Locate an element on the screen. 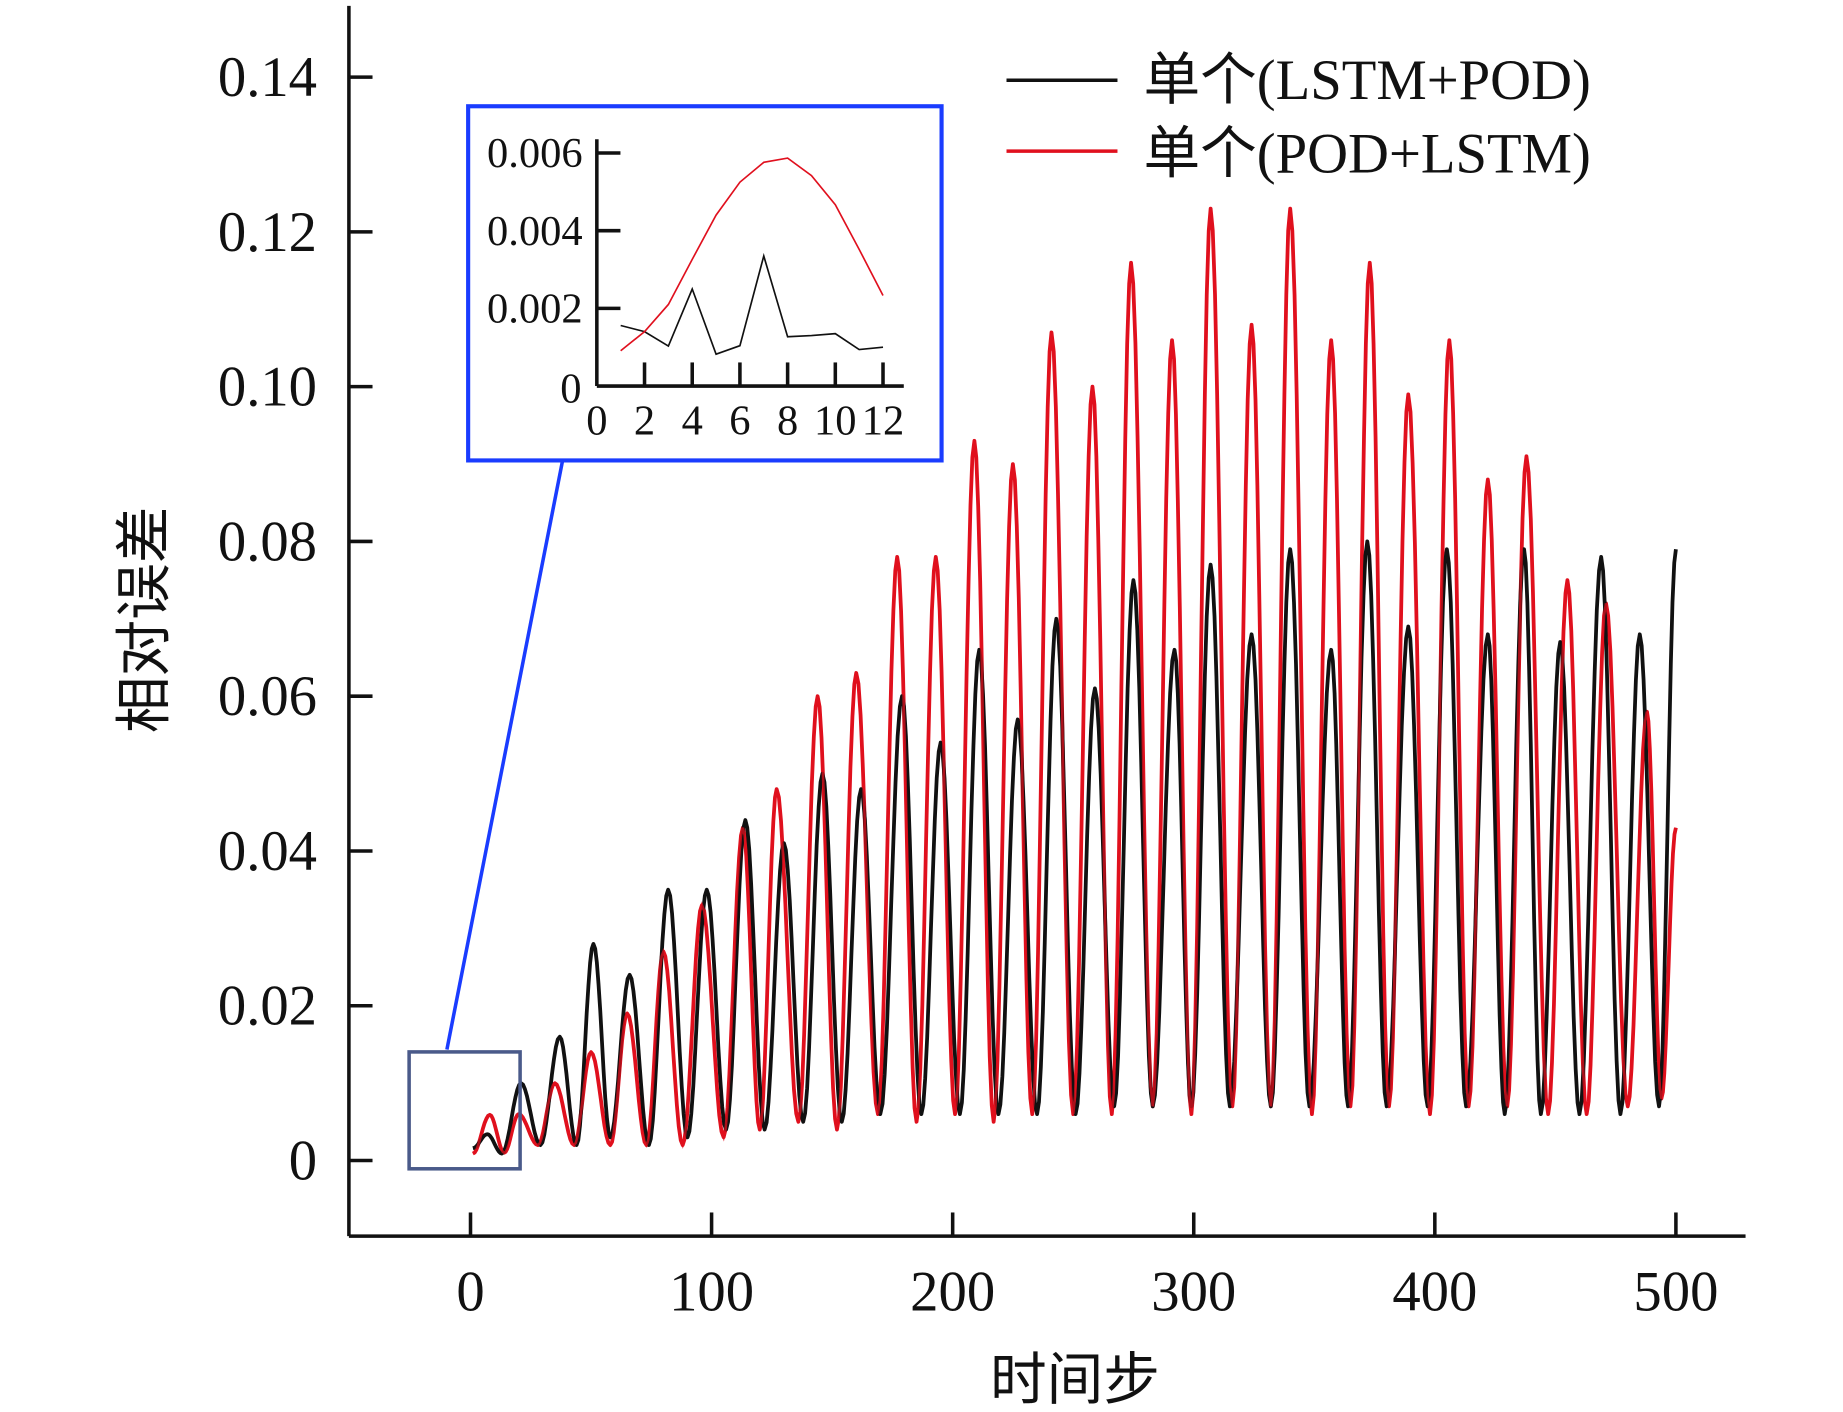 The image size is (1843, 1412). inset-x-tick-label: 0 is located at coordinates (596, 420).